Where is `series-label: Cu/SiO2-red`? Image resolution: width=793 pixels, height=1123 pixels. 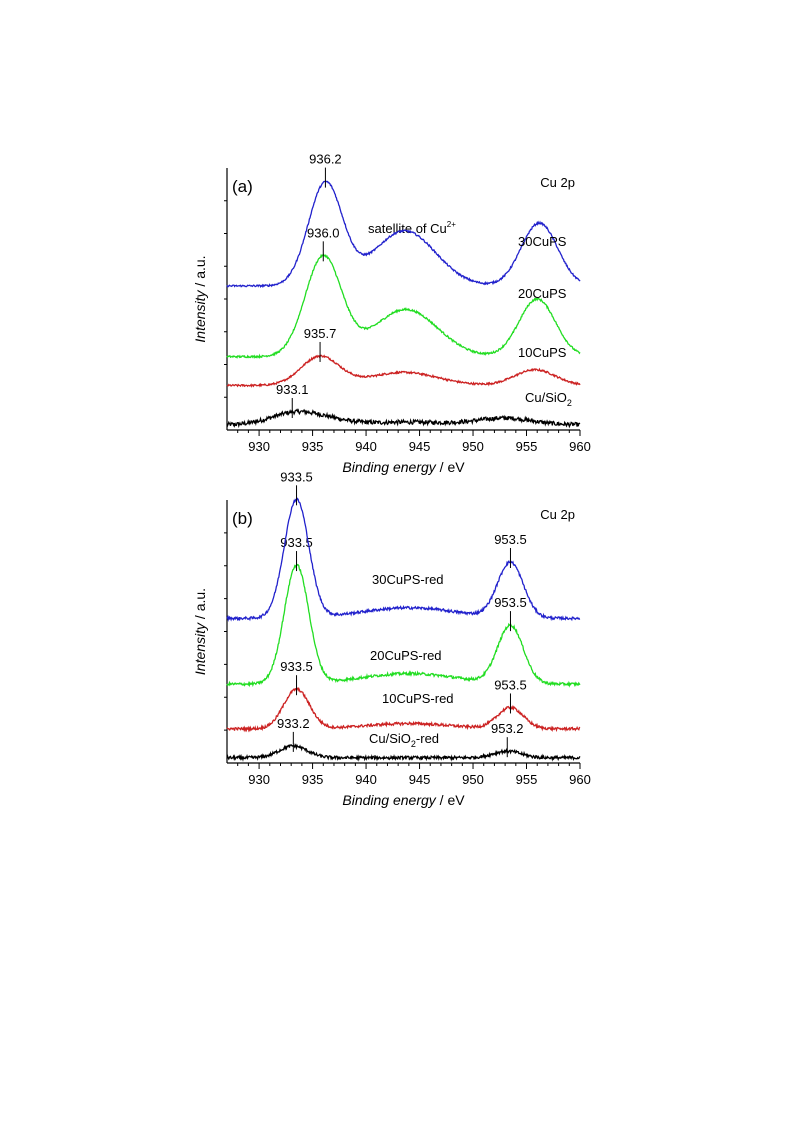
series-label: Cu/SiO2-red is located at coordinates (404, 740).